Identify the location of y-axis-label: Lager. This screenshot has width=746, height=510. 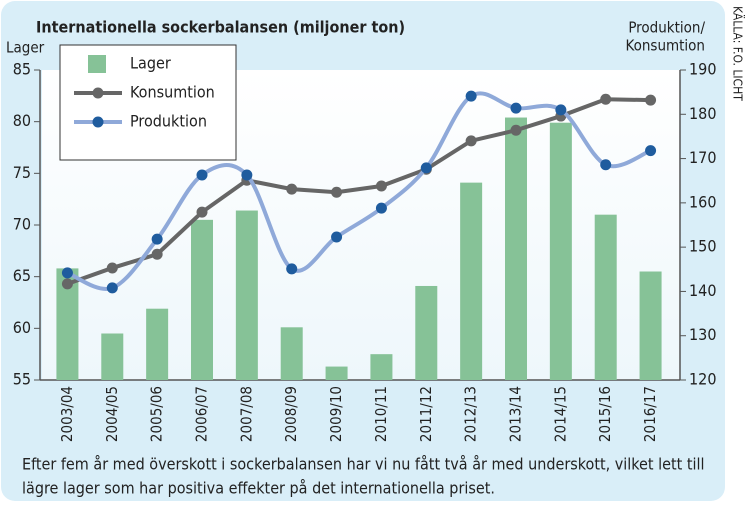
(25, 48).